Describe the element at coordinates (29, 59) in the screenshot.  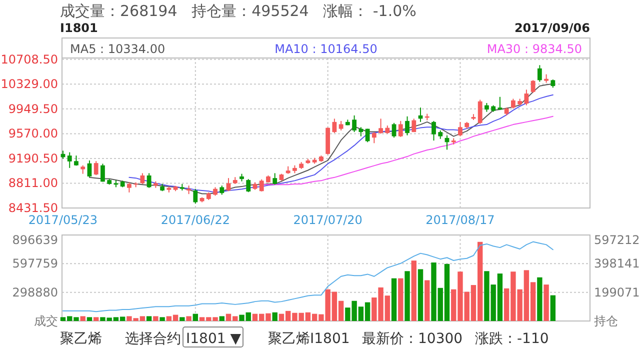
I see `y-tick-label: 10708.50` at that location.